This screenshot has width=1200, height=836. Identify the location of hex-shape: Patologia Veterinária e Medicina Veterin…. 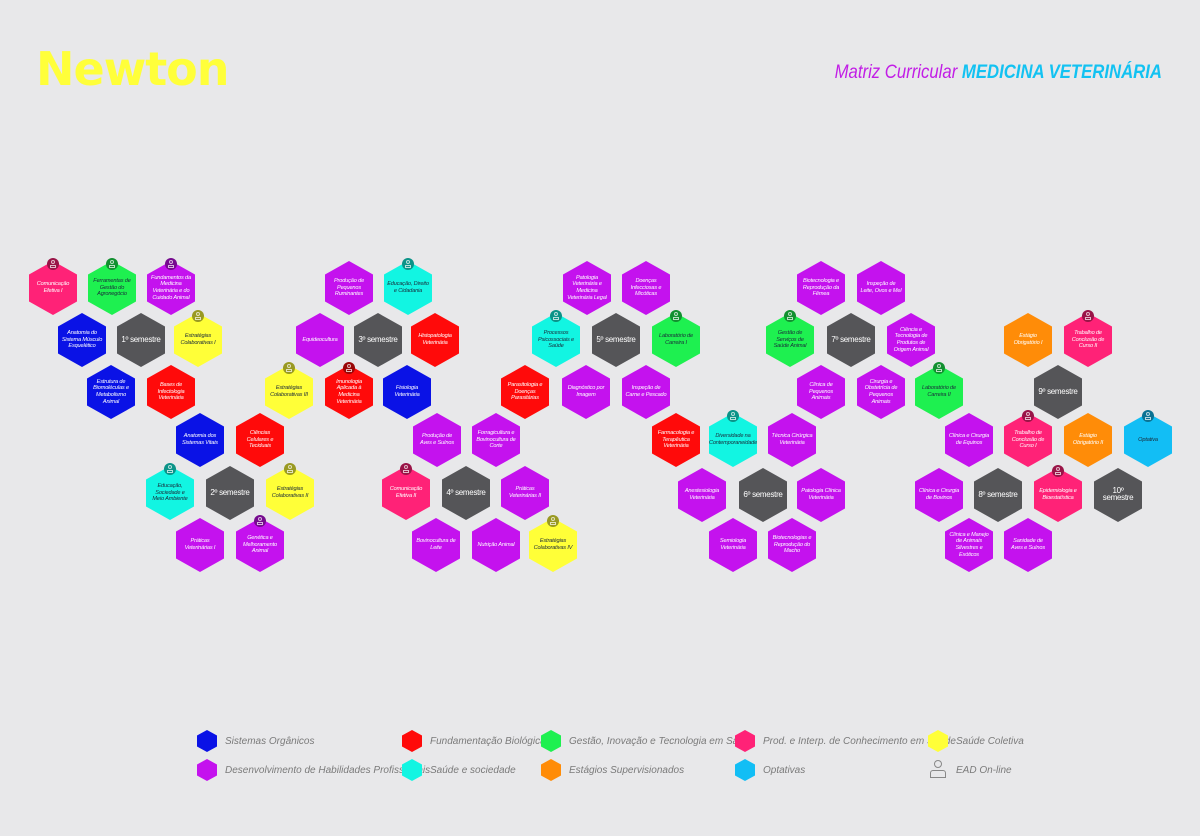
(587, 288).